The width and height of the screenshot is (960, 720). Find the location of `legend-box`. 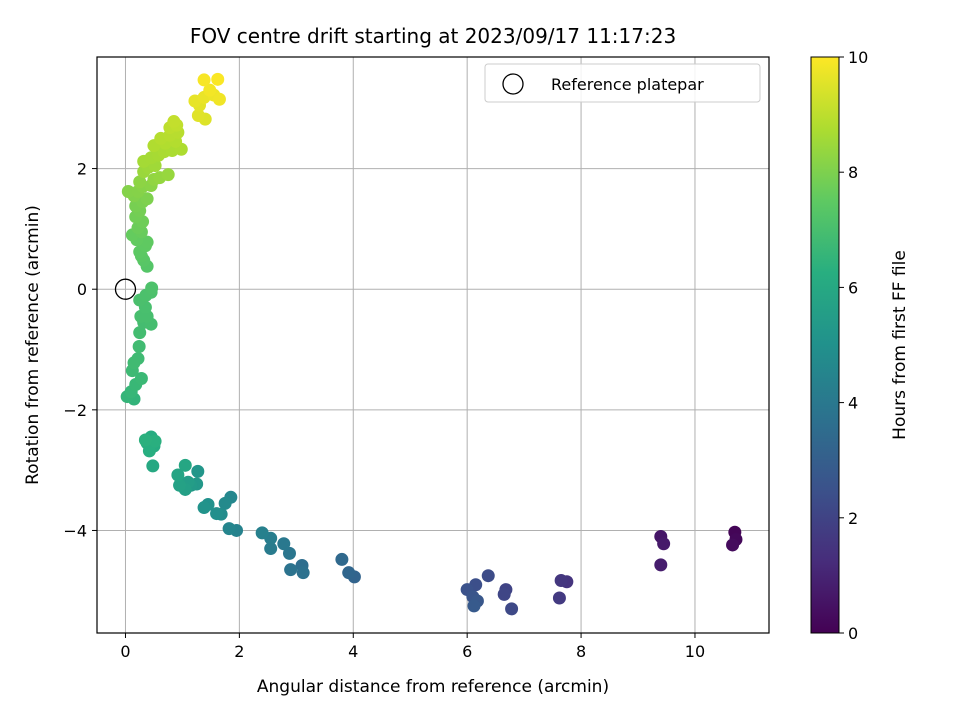

legend-box is located at coordinates (622, 83).